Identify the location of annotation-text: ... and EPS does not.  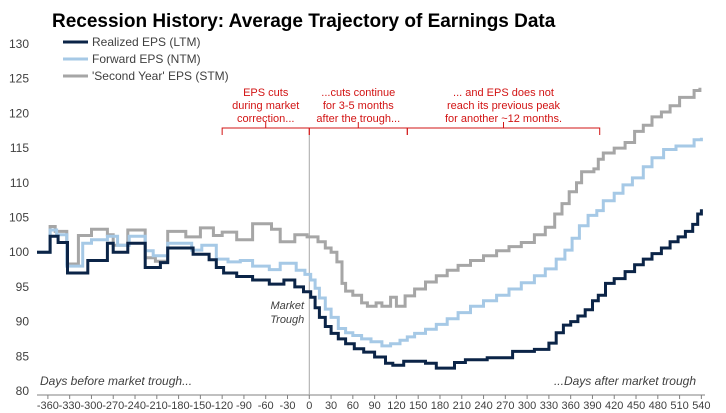
(503, 93).